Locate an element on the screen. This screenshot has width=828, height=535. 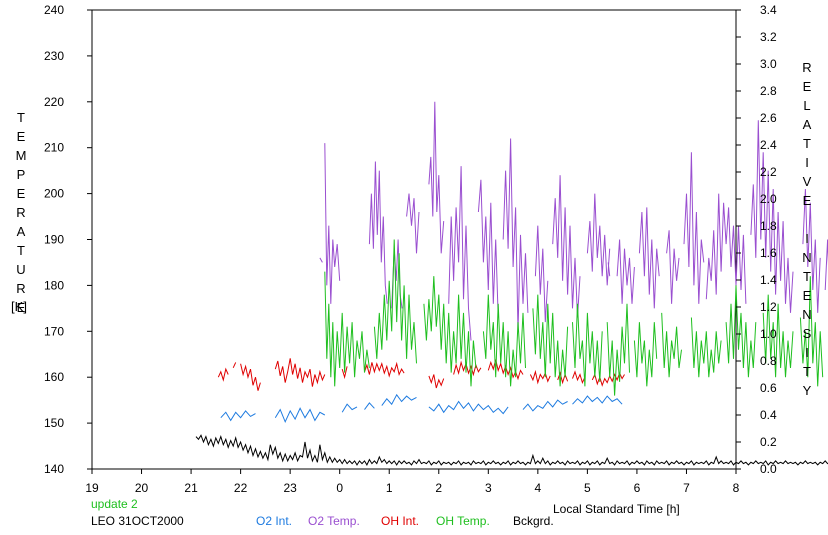
y-left-tick-label: 180 is located at coordinates (54, 285).